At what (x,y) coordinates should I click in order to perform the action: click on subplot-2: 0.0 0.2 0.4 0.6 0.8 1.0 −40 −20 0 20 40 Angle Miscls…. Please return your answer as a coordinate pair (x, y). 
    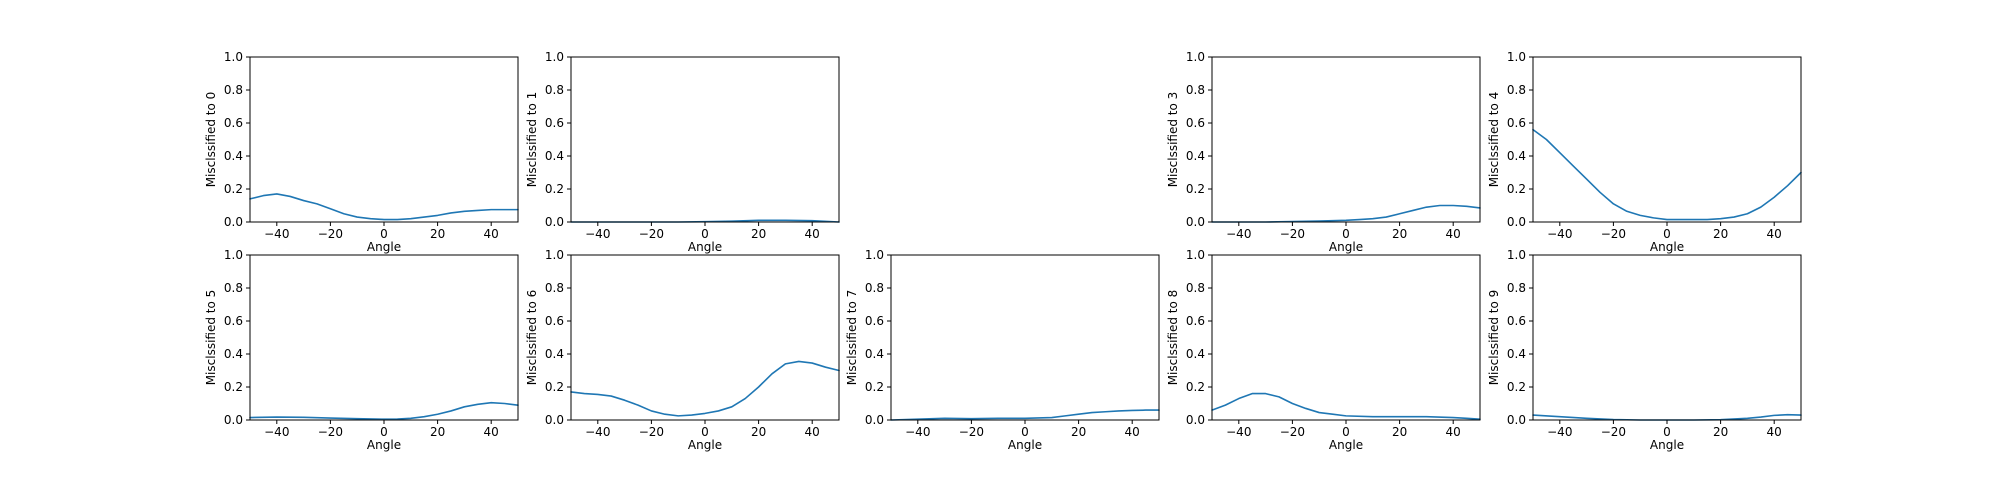
    Looking at the image, I should click on (1323, 152).